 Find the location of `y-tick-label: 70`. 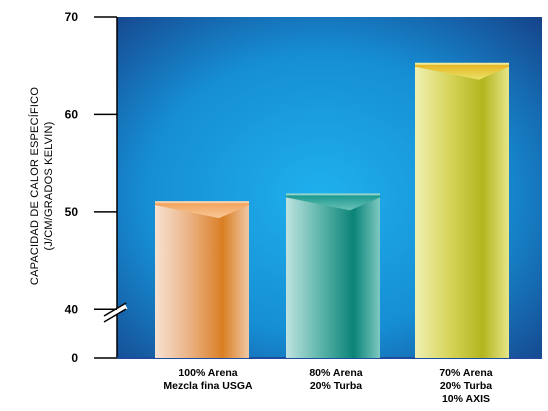

y-tick-label: 70 is located at coordinates (72, 17).